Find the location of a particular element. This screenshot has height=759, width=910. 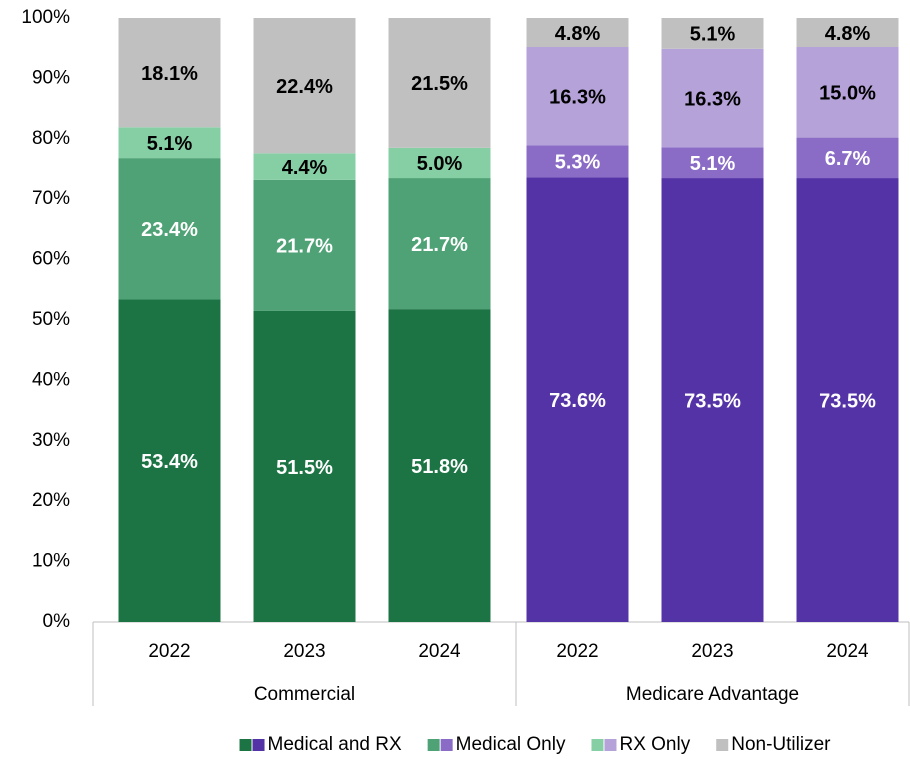

y-tick-label: 10% is located at coordinates (51, 561).